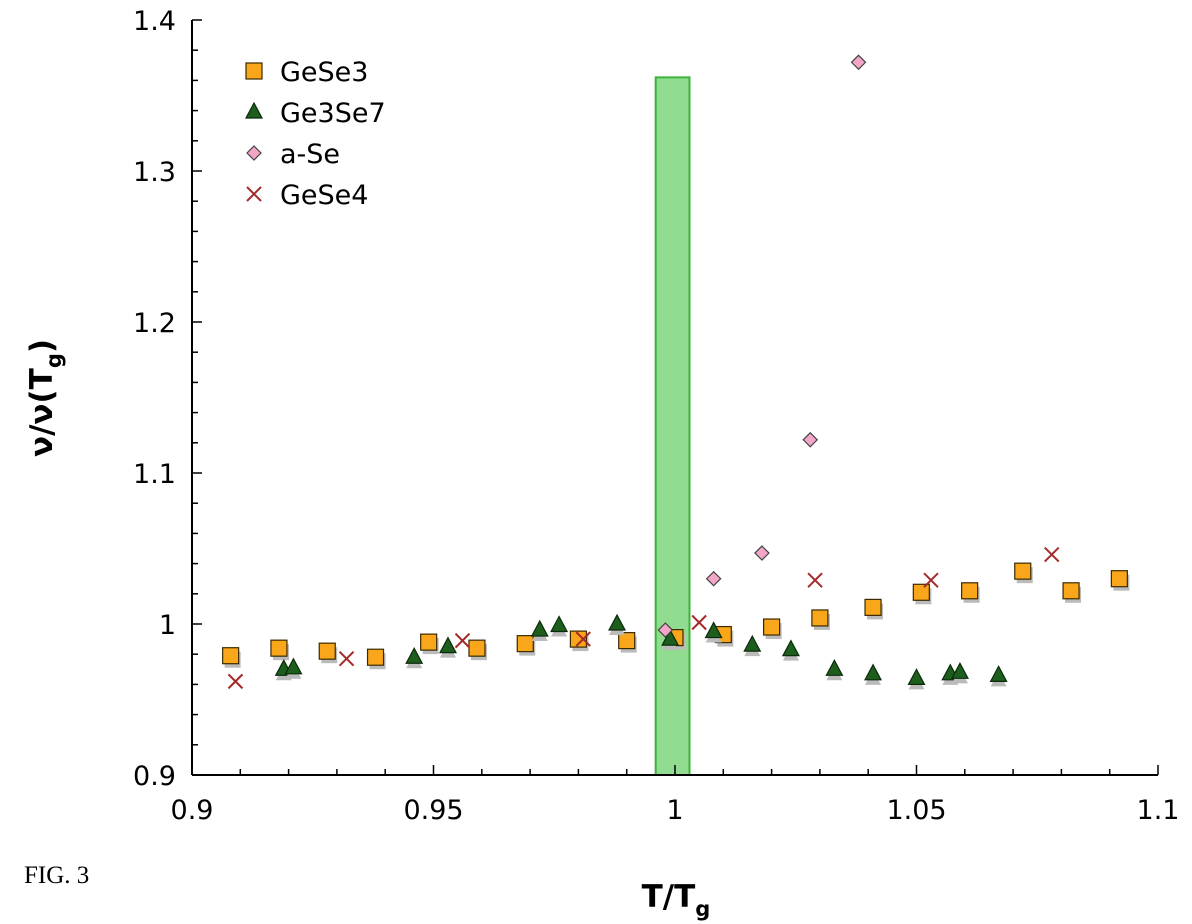 This screenshot has height=924, width=1192. What do you see at coordinates (310, 154) in the screenshot?
I see `legend-label: a-Se` at bounding box center [310, 154].